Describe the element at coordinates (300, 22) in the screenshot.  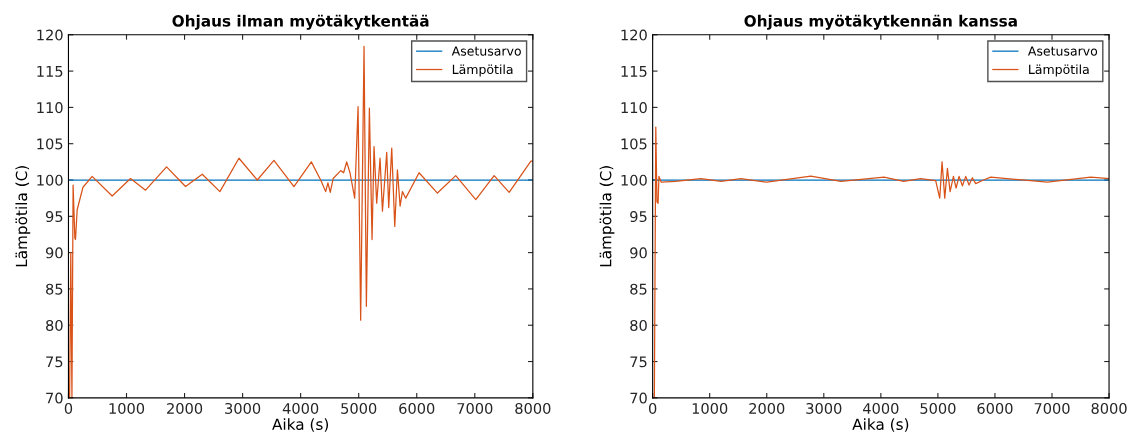
I see `chart-title: Ohjaus ilman myötäkytkentää` at that location.